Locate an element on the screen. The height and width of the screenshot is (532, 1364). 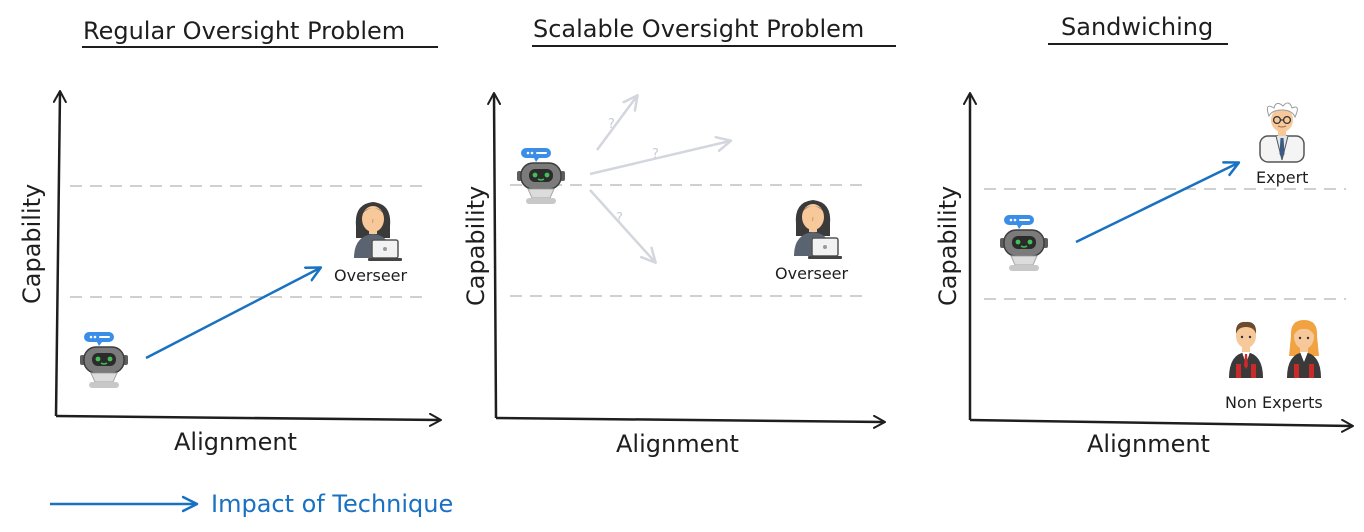
expert-icon is located at coordinates (1282, 132).